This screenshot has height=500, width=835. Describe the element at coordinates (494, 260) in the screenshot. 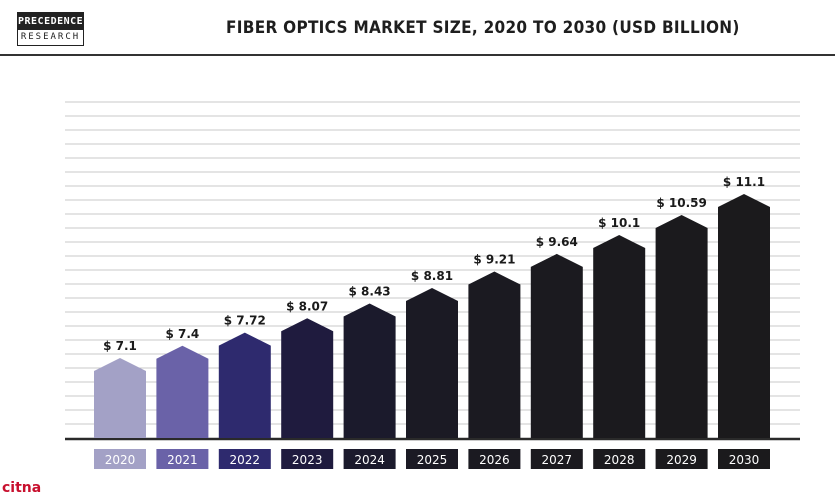

I see `bar-value-label: $ 9.21` at that location.